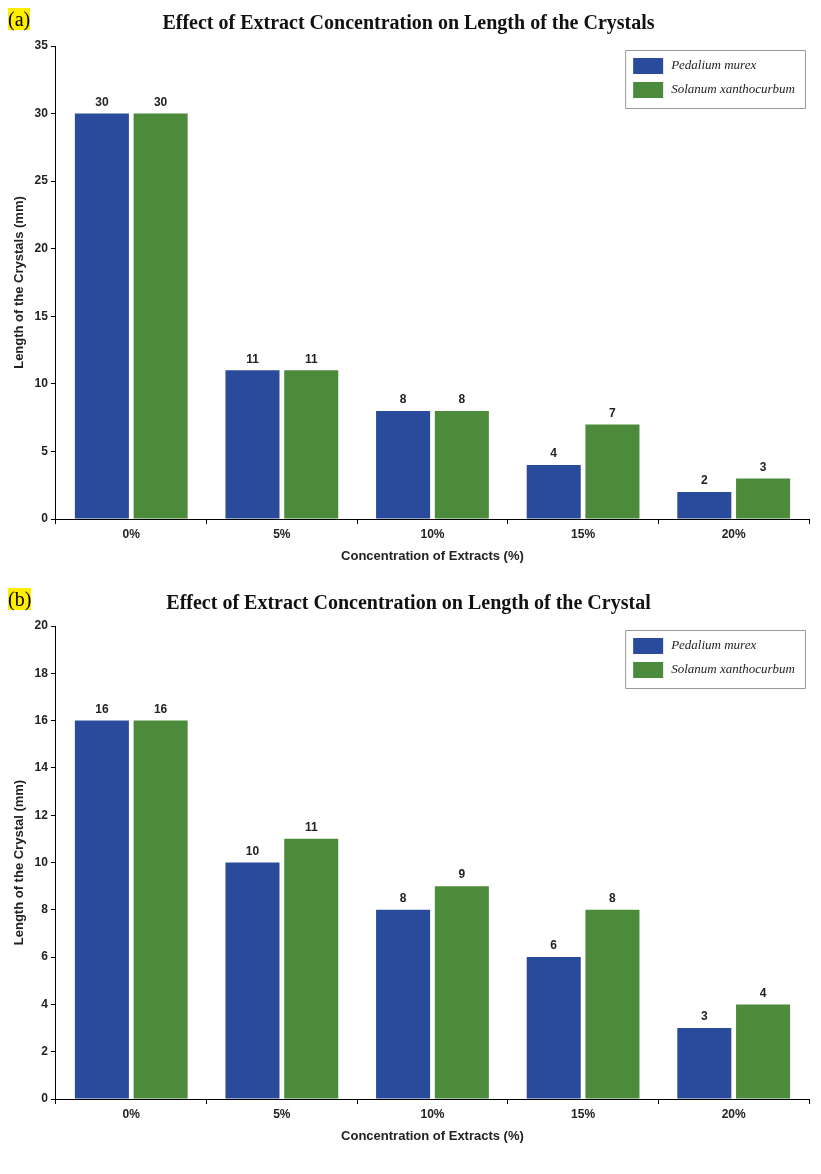  I want to click on y-tick-label: 4, so click(45, 1003).